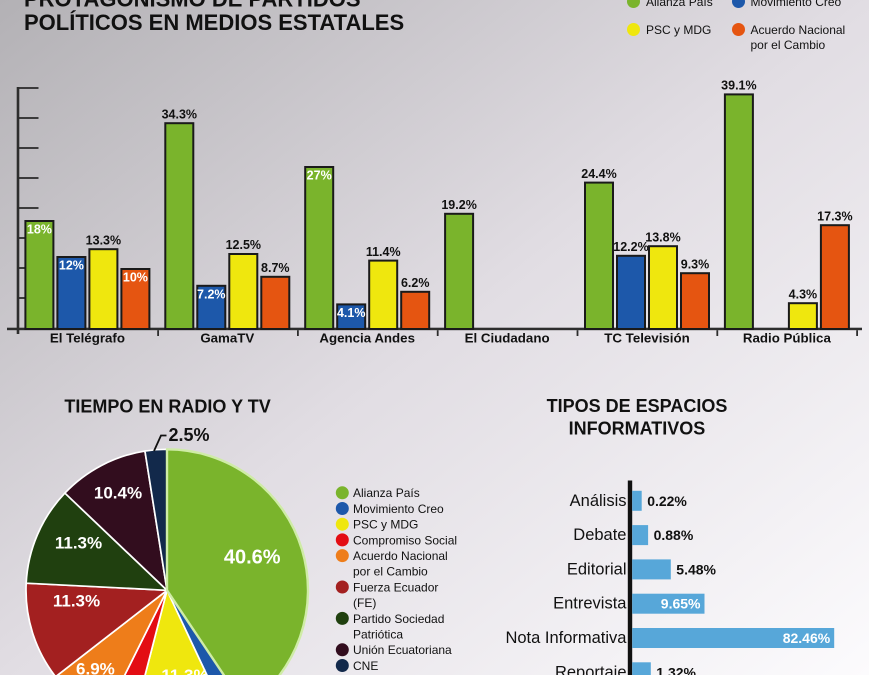 The image size is (869, 675). I want to click on svg-text: 8.7%, so click(275, 268).